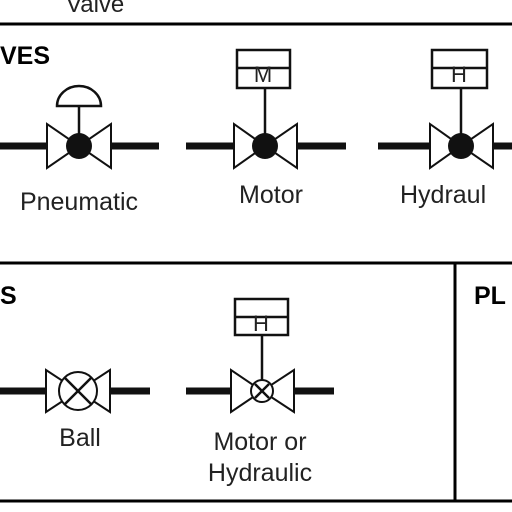  I want to click on motor-label: Motor, so click(271, 195).